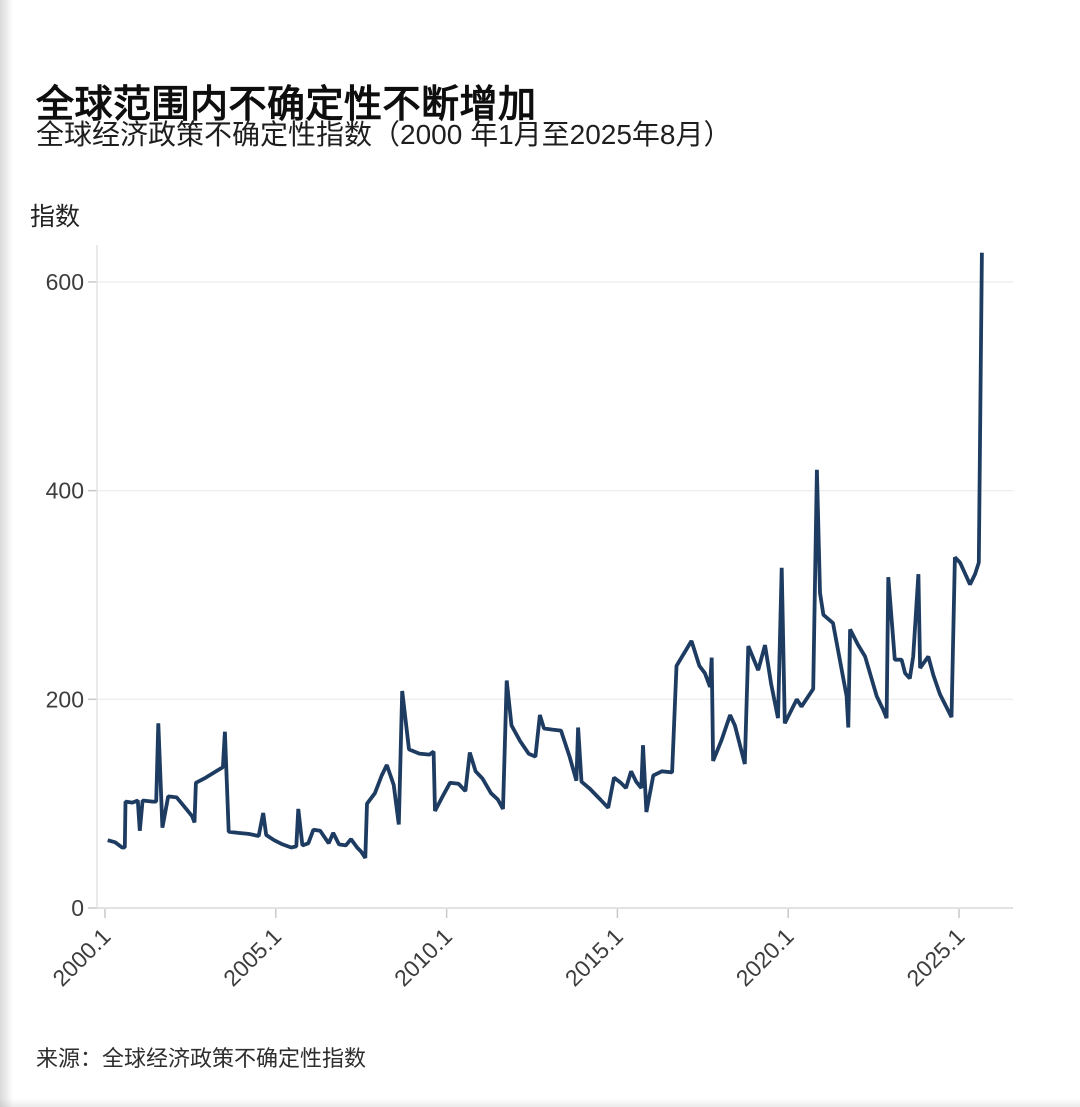 Image resolution: width=1080 pixels, height=1107 pixels. I want to click on x-axis-tick-label: 2020.1, so click(765, 957).